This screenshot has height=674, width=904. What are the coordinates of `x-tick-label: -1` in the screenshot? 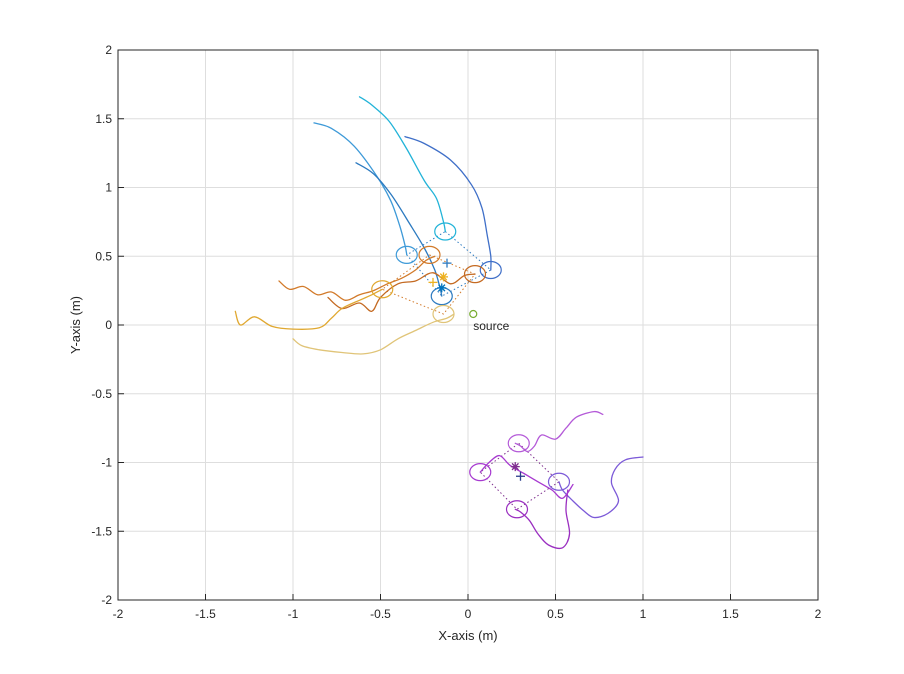 It's located at (293, 614).